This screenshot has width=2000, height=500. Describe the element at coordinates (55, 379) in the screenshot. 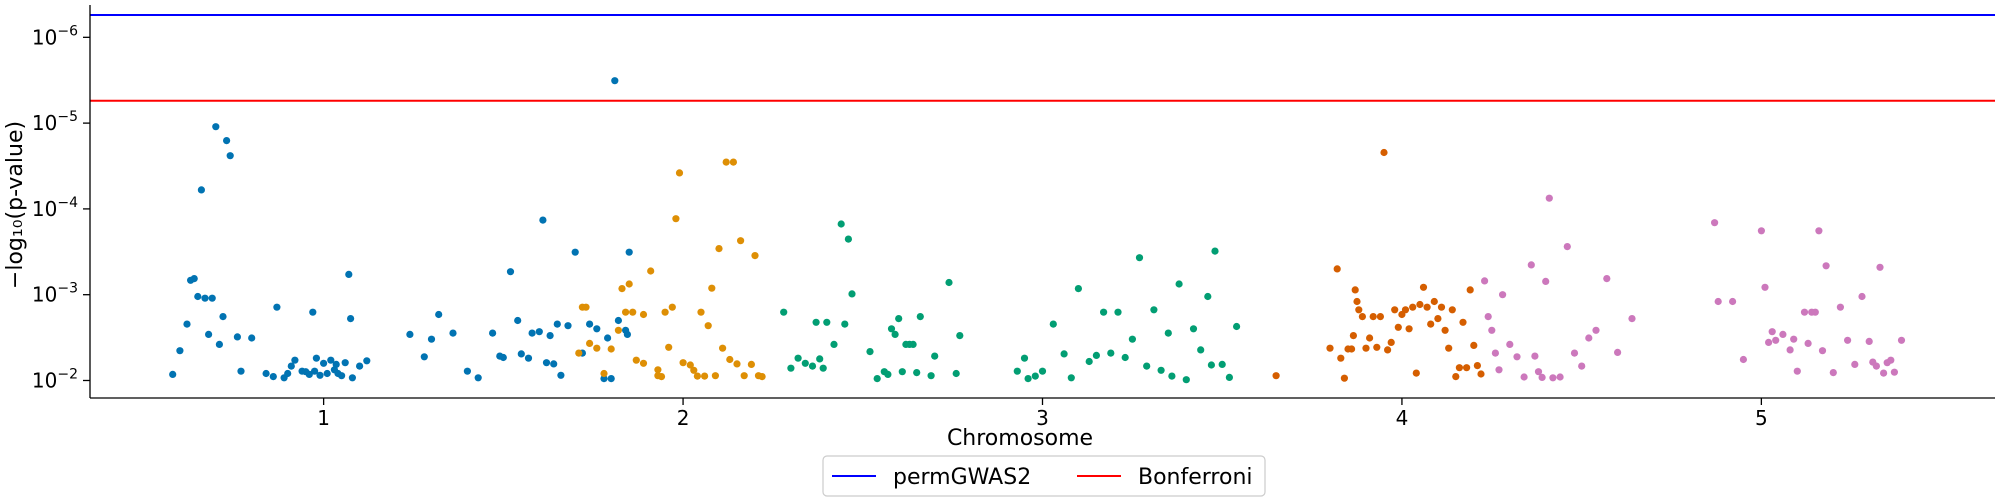

I see `y-tick-label-0: 10⁻²` at that location.